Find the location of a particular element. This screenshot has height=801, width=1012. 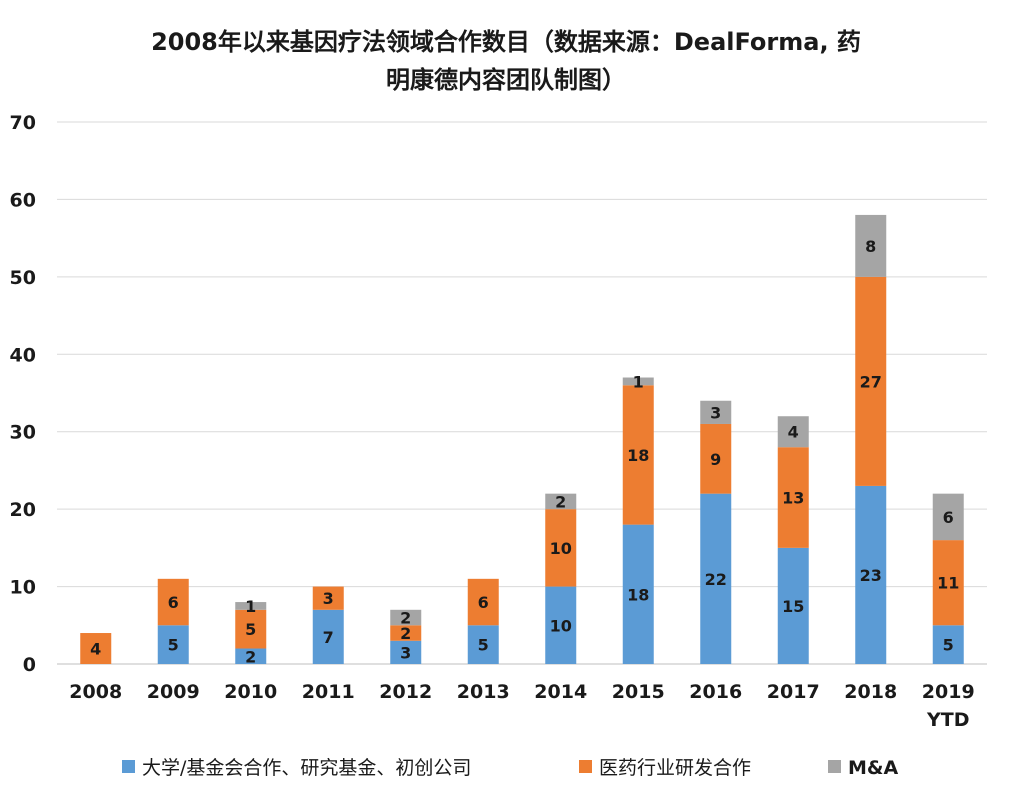

legend-label: 大学/基金会合作、研究基金、初创公司 is located at coordinates (306, 768).